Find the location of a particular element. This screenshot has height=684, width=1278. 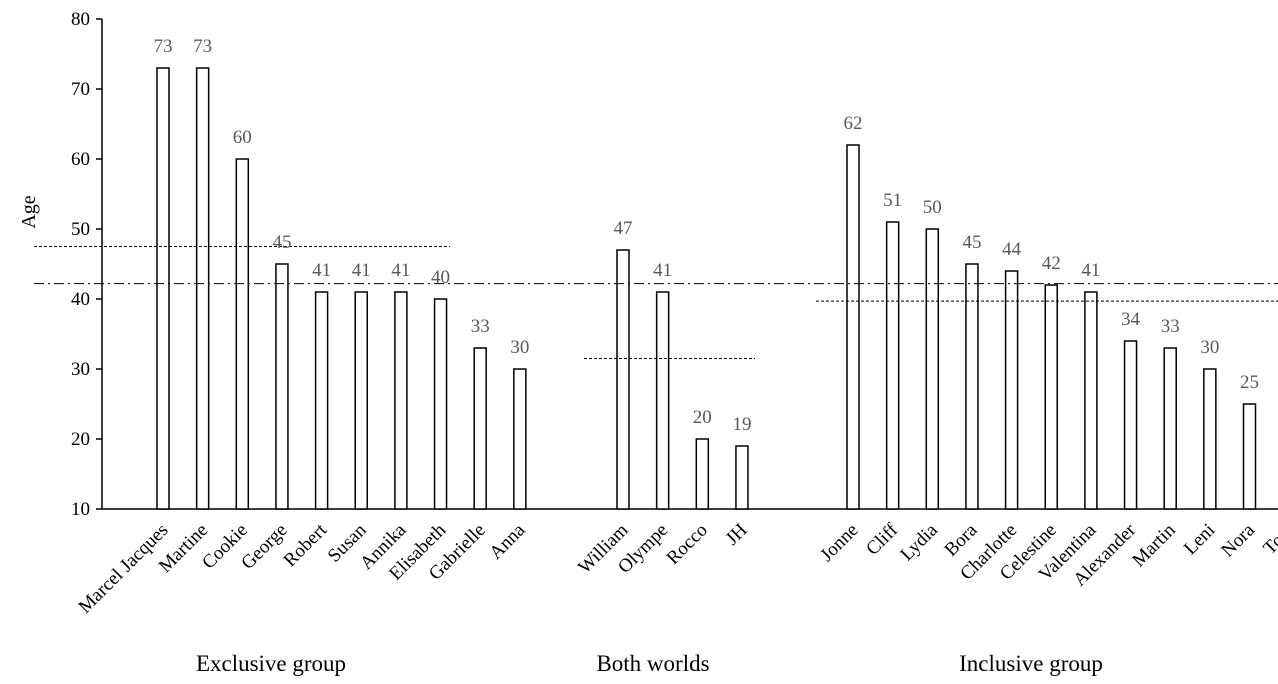

y-tick-label: 40 is located at coordinates (80, 299).